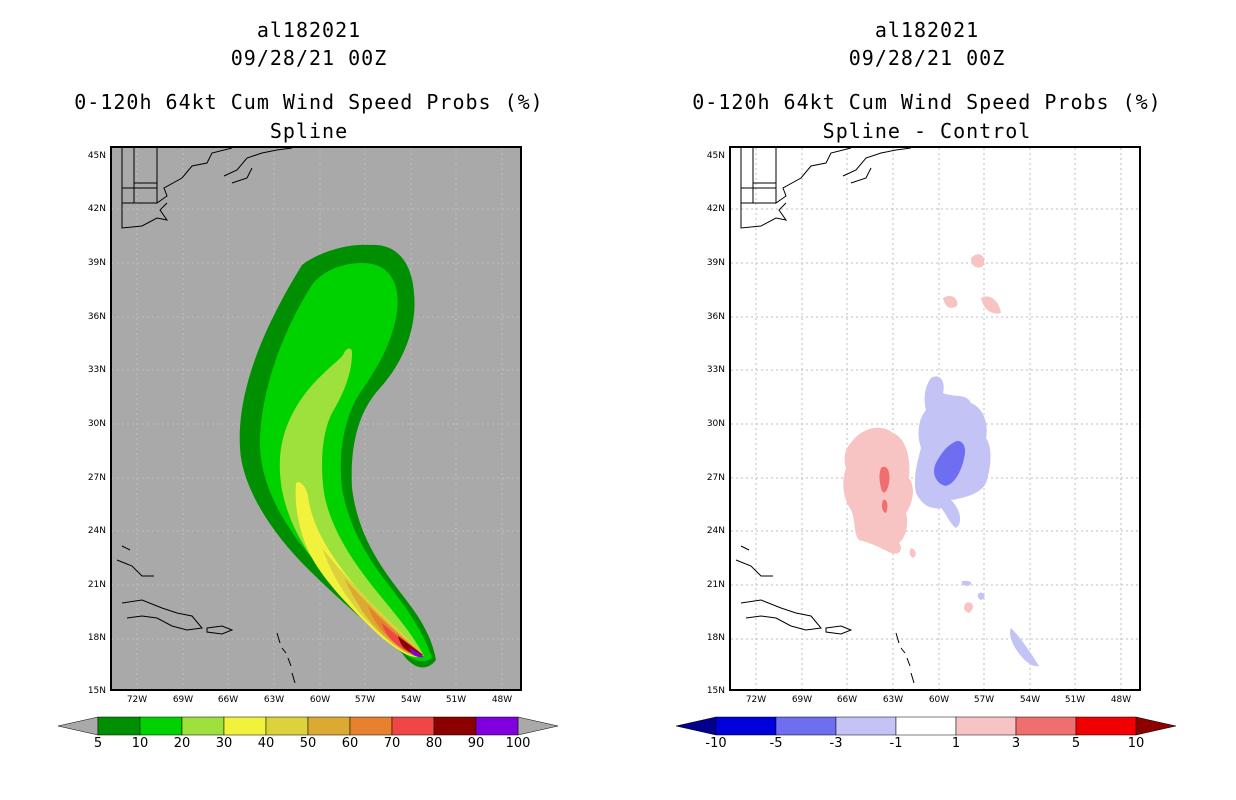 Image resolution: width=1236 pixels, height=800 pixels. What do you see at coordinates (896, 743) in the screenshot?
I see `colorbar-label: -1` at bounding box center [896, 743].